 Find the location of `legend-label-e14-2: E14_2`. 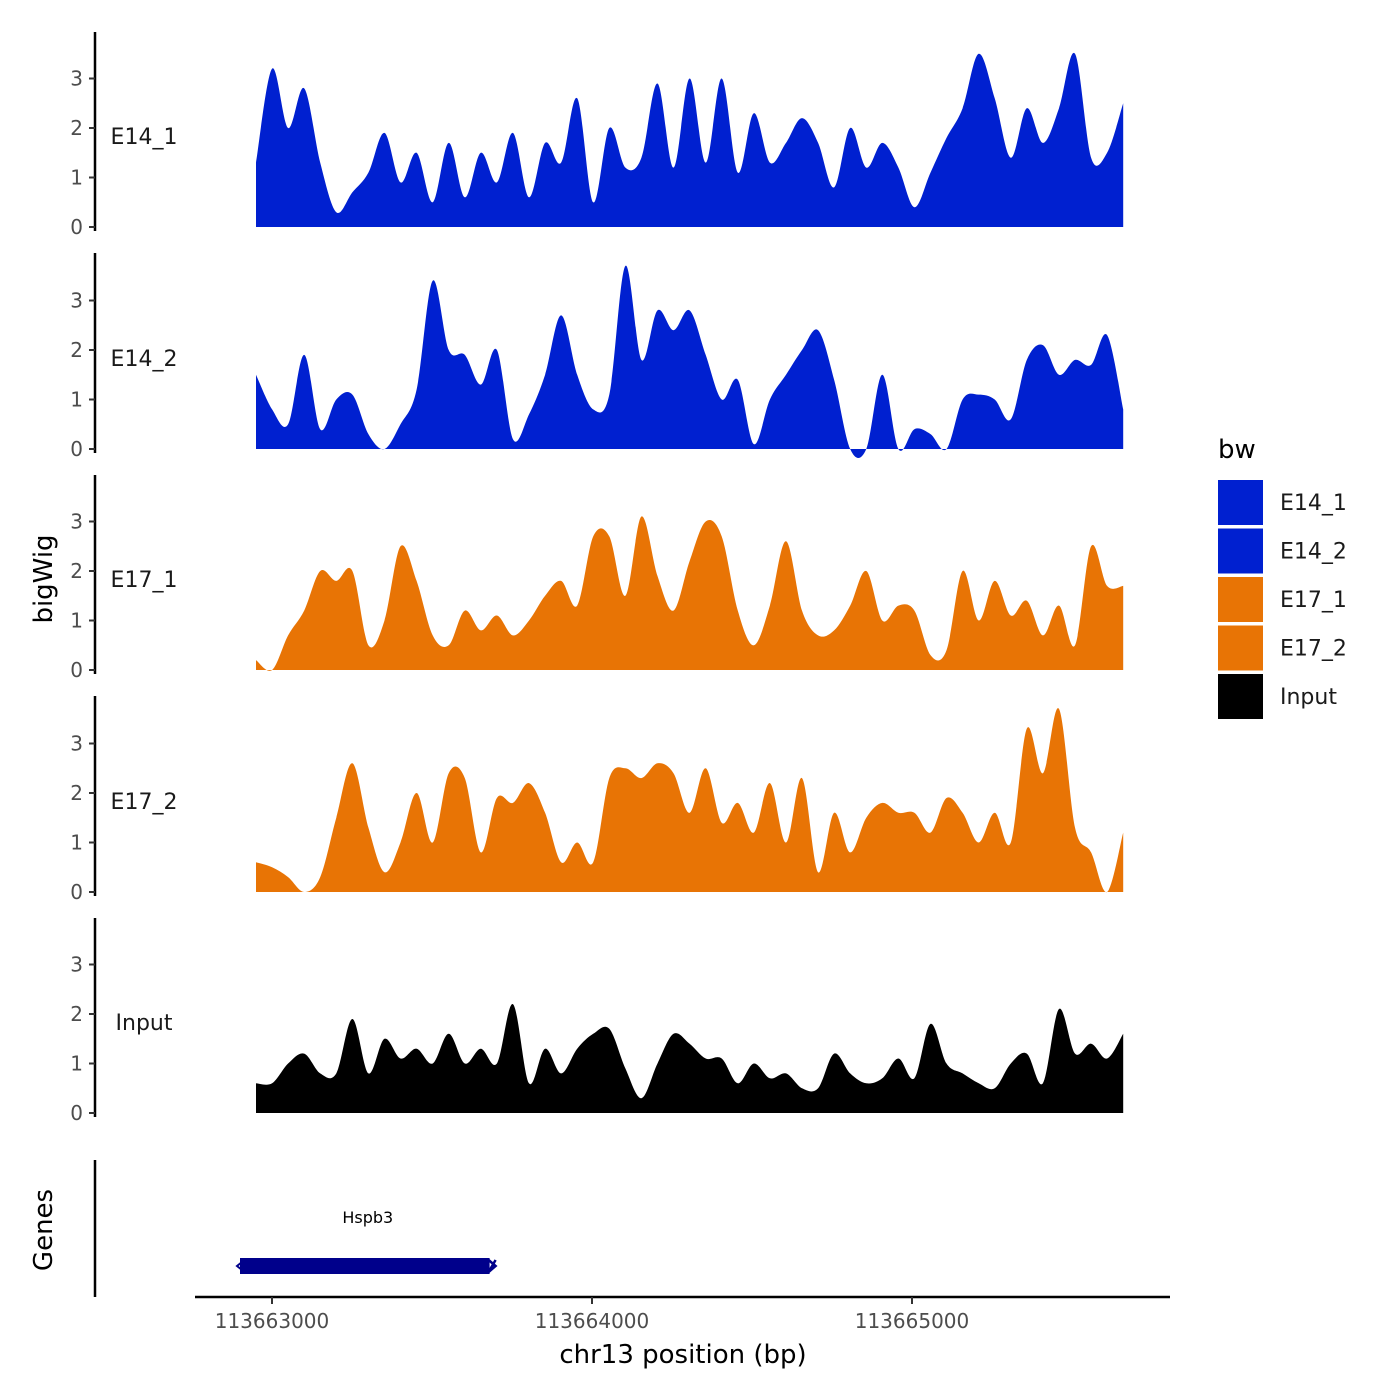

legend-label-e14-2: E14_2 is located at coordinates (1313, 552).